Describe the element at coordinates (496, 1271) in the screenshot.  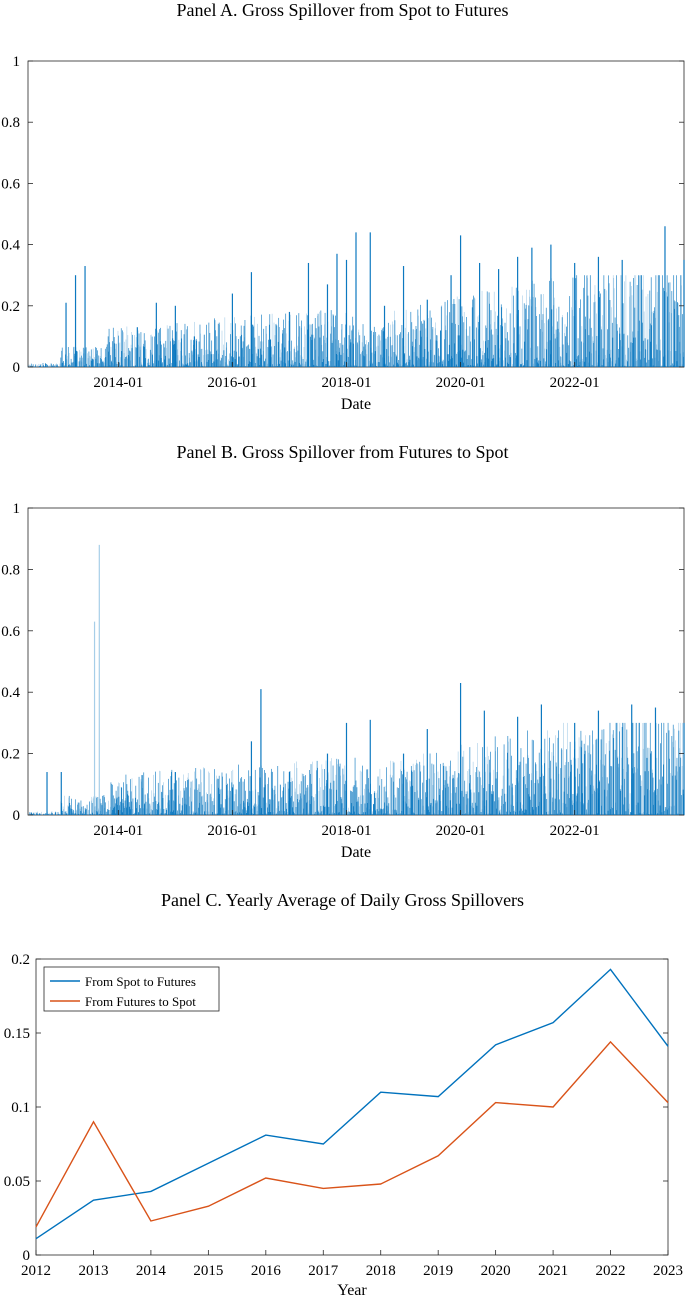
I see `x-tick-label: 2020` at that location.